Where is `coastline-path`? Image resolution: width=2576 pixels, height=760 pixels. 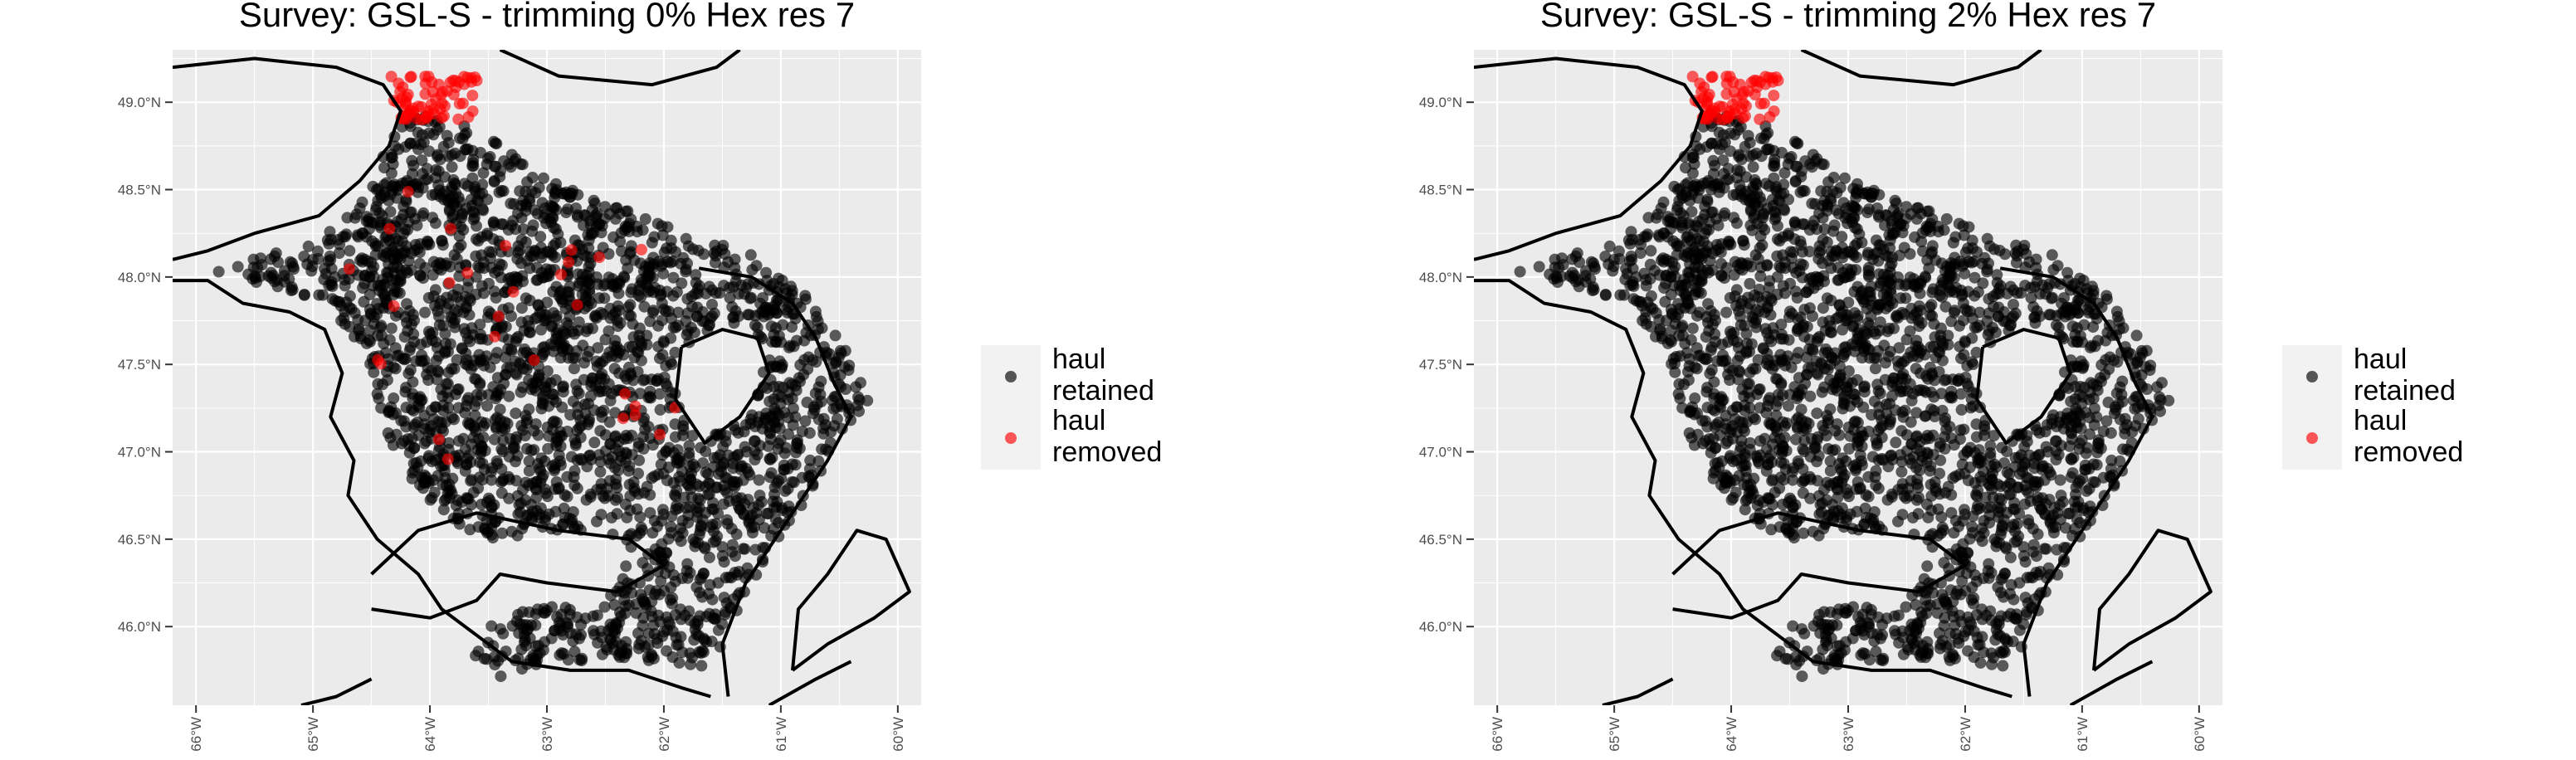 coastline-path is located at coordinates (518, 565).